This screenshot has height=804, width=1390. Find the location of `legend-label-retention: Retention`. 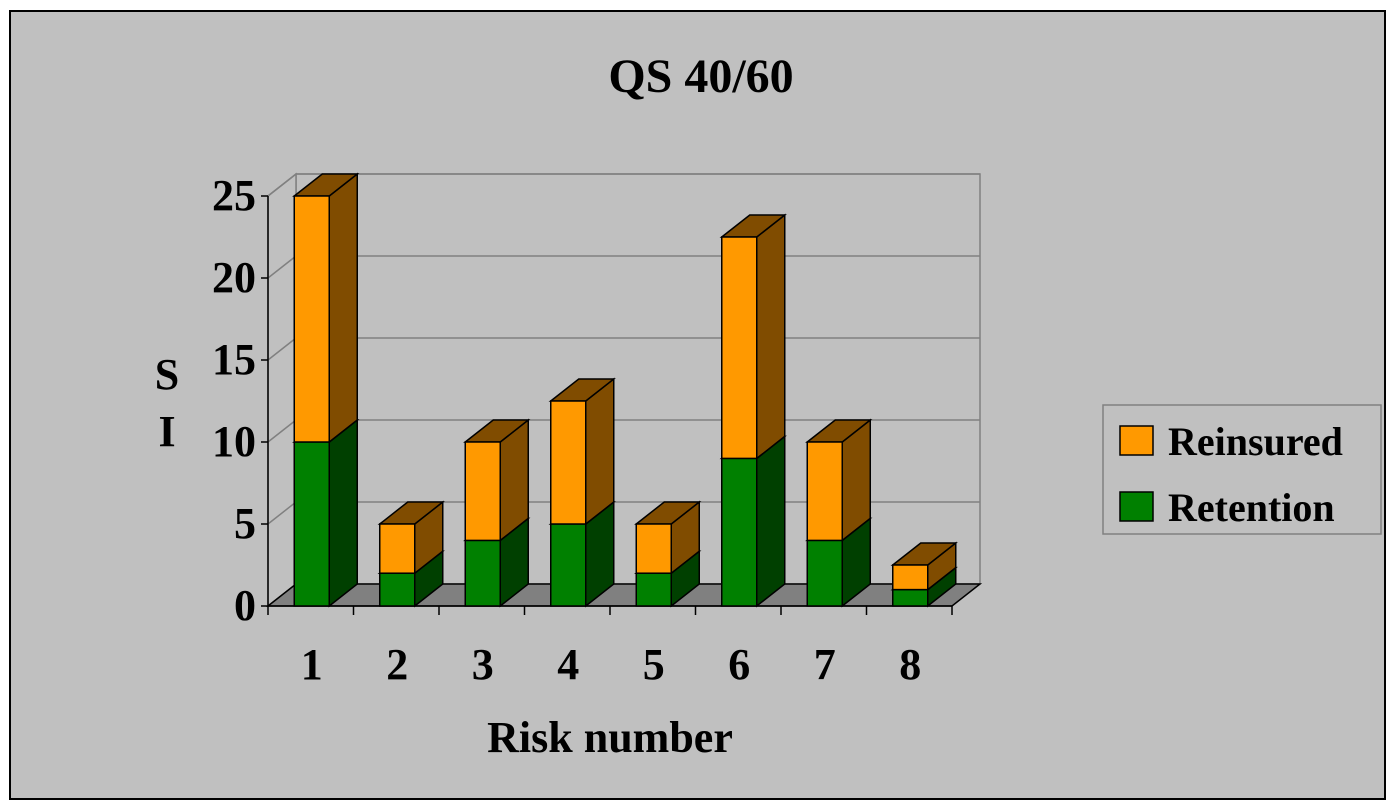

legend-label-retention: Retention is located at coordinates (1251, 507).